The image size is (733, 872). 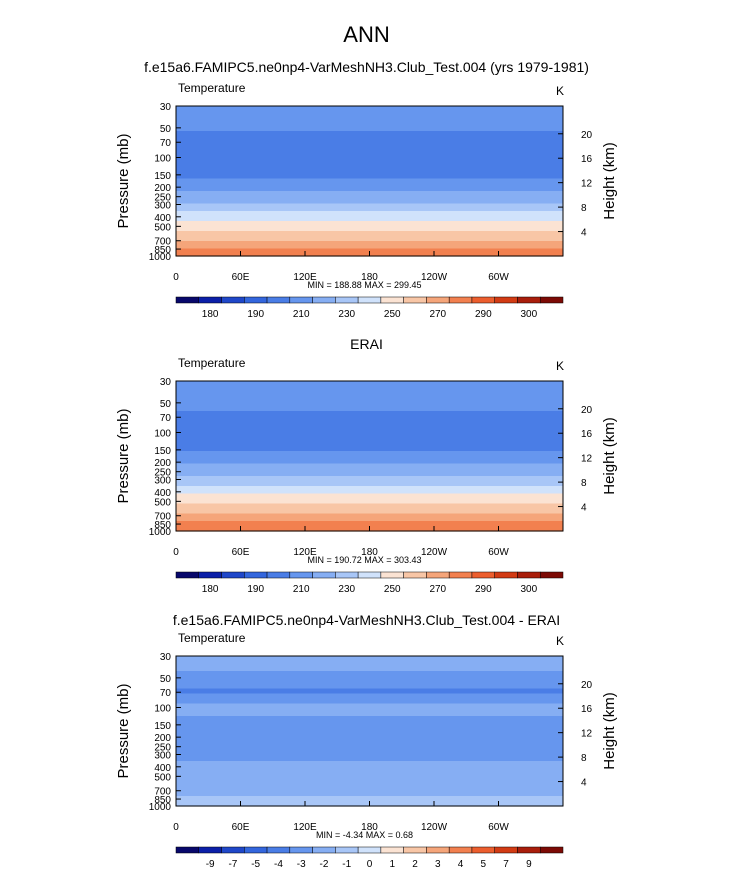 What do you see at coordinates (278, 864) in the screenshot?
I see `colorbar-label: -4` at bounding box center [278, 864].